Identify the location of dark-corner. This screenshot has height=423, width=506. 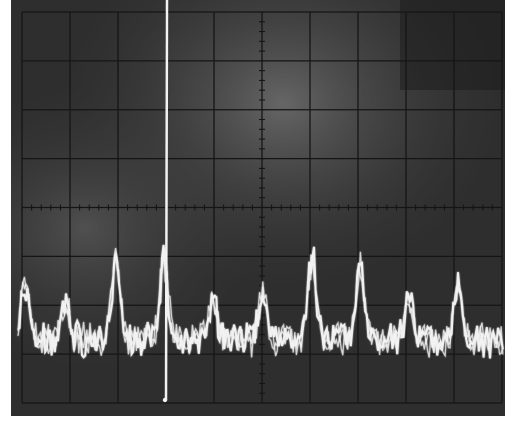
(452, 45).